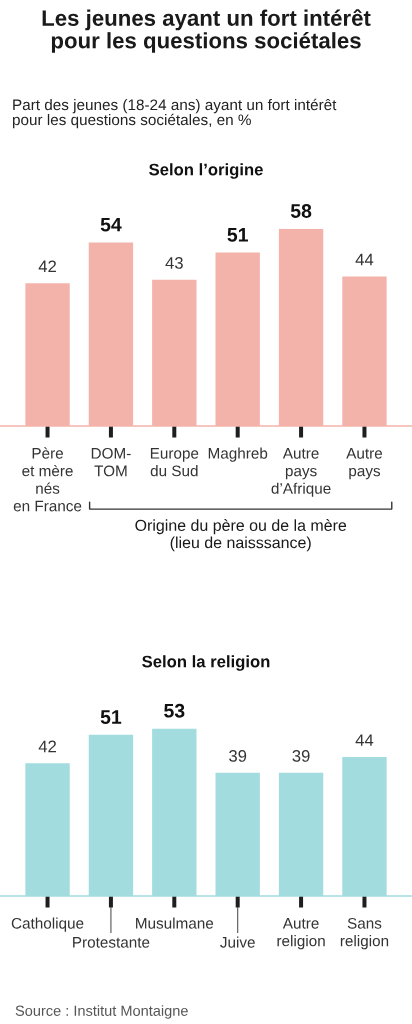 Image resolution: width=412 pixels, height=1024 pixels. What do you see at coordinates (174, 113) in the screenshot?
I see `text: Part des jeunes (18-24 ans) ayant un fort intérêt pour les questions sociétales, en %` at bounding box center [174, 113].